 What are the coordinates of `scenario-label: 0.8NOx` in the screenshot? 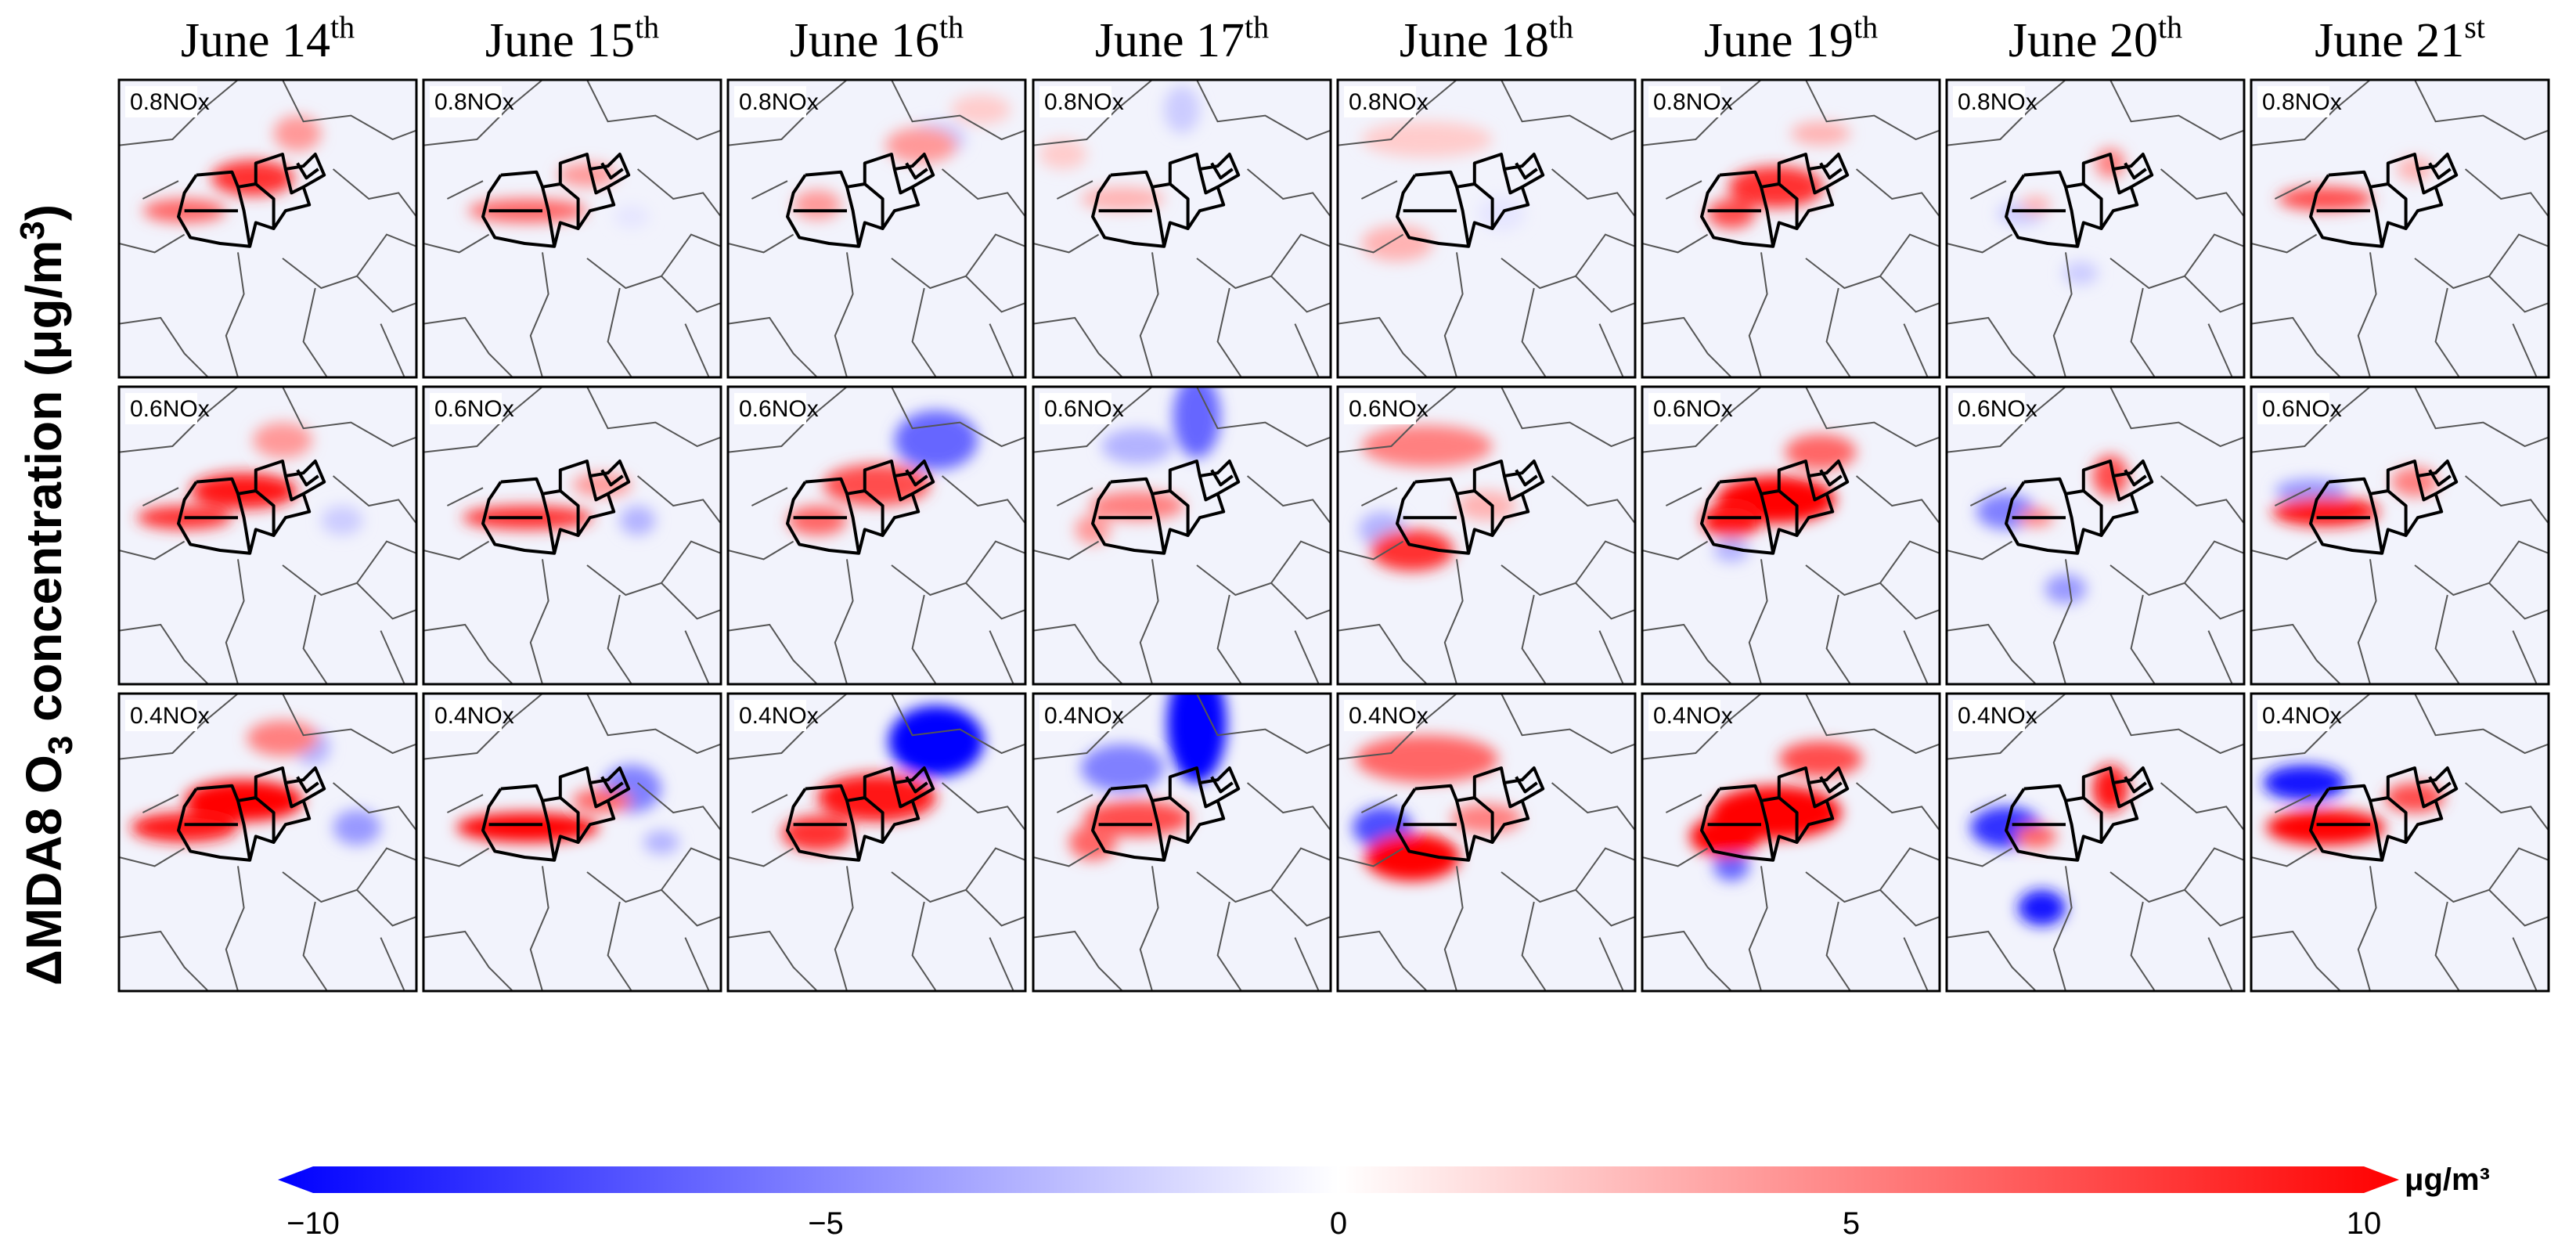 It's located at (1084, 102).